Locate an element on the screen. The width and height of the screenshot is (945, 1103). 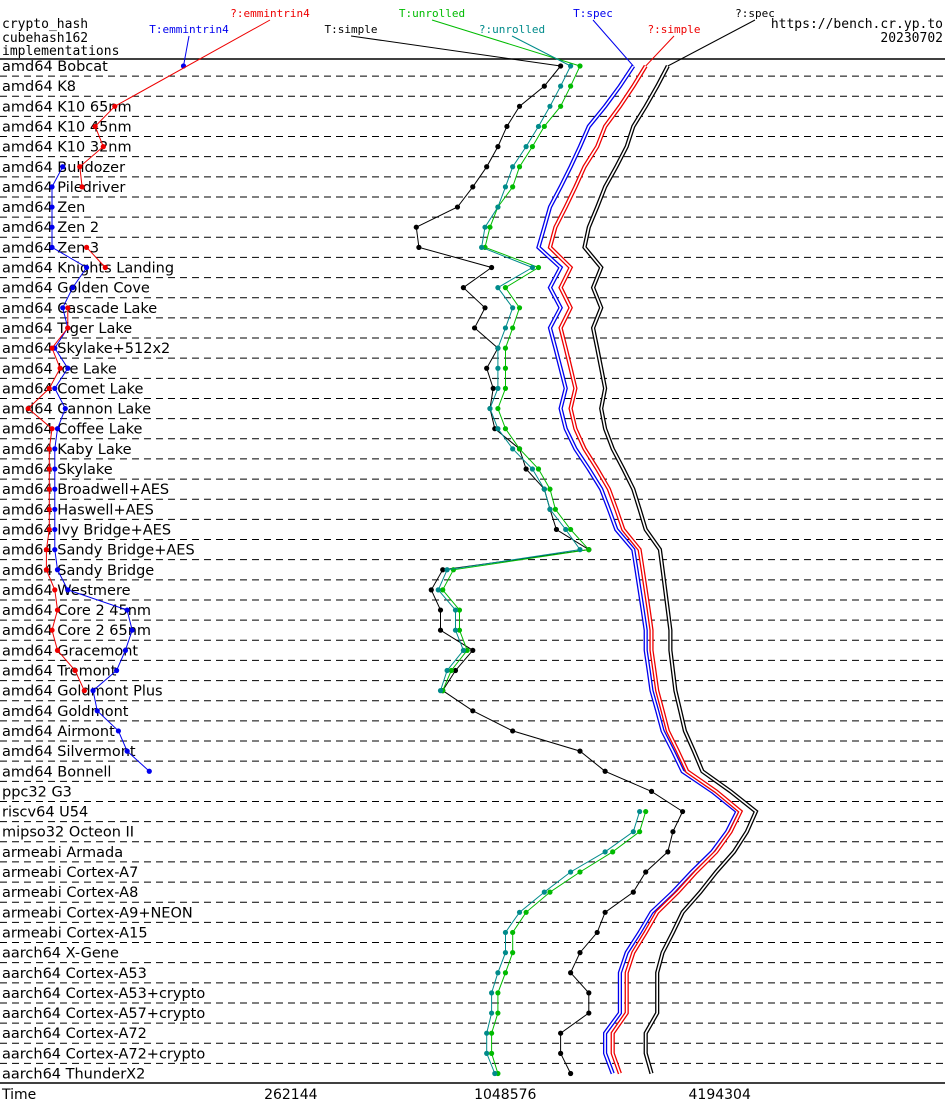
platform-label-armeabi-cortex-a8: armeabi Cortex-A8 is located at coordinates (70, 893).